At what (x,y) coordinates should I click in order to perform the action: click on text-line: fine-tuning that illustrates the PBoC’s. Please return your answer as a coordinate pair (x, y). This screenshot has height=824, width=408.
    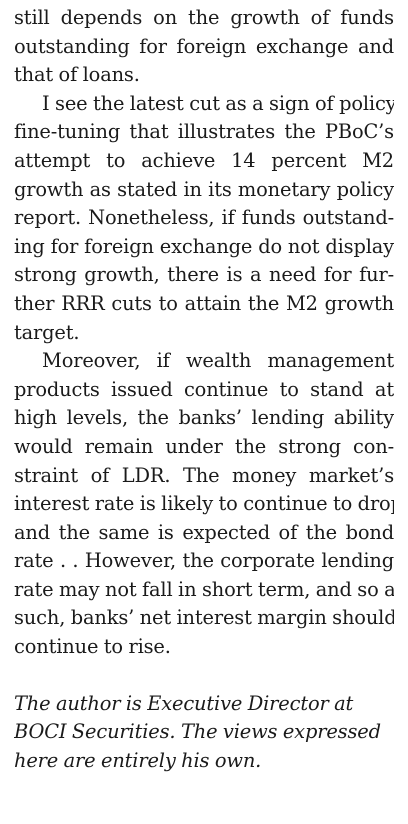
    Looking at the image, I should click on (204, 132).